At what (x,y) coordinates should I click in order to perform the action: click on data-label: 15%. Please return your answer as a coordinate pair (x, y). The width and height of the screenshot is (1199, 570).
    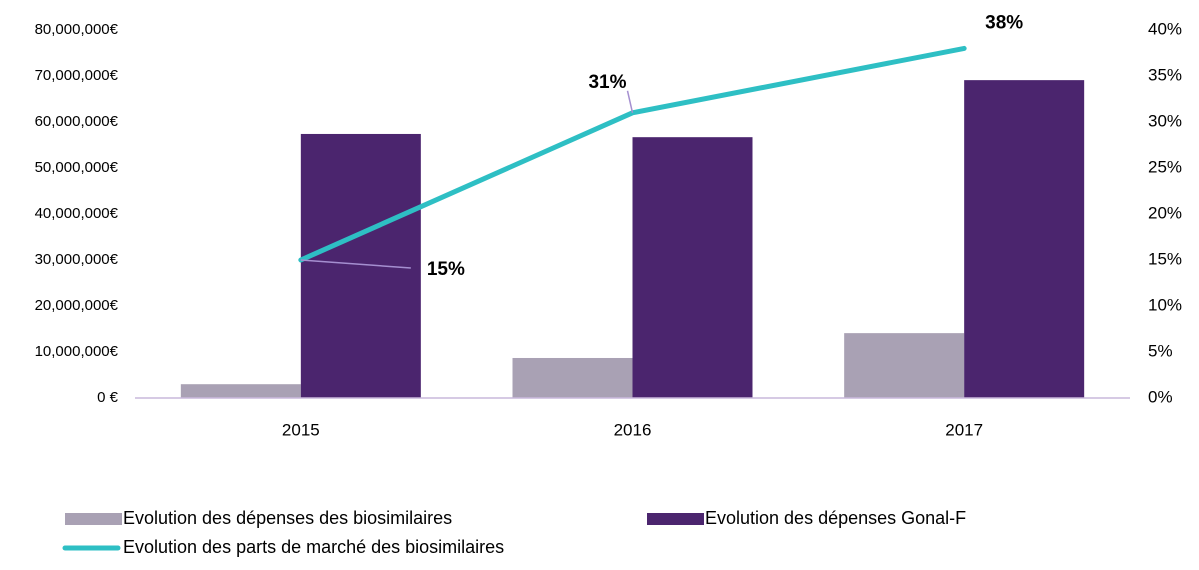
    Looking at the image, I should click on (446, 269).